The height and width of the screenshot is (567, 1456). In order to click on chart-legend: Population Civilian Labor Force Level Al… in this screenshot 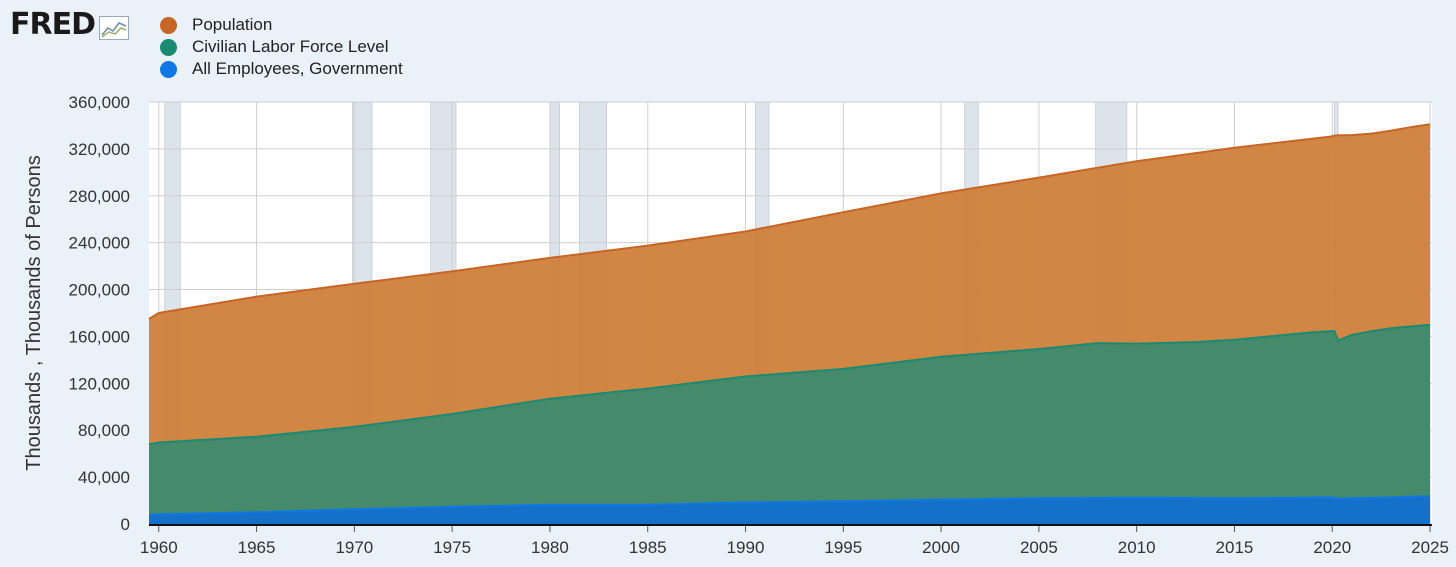, I will do `click(281, 47)`.